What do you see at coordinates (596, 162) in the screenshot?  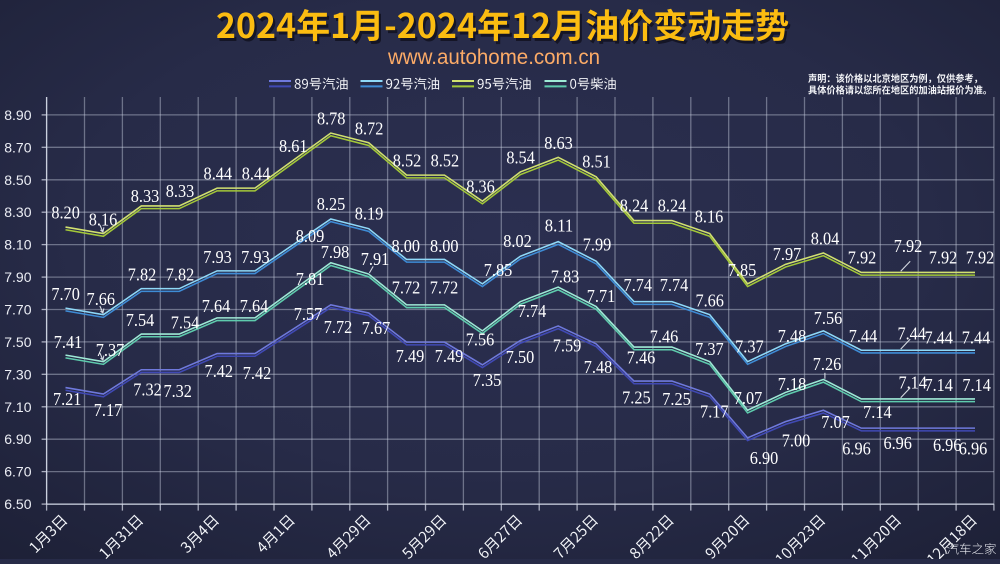 I see `svg-text: 8.51` at bounding box center [596, 162].